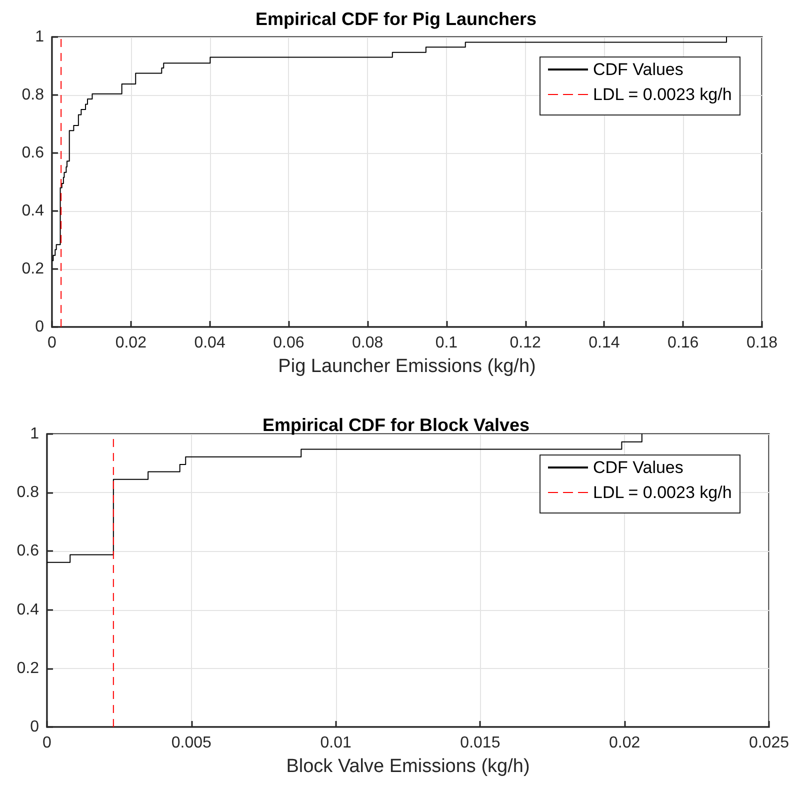  Describe the element at coordinates (52, 343) in the screenshot. I see `x-tick-label: 0` at that location.